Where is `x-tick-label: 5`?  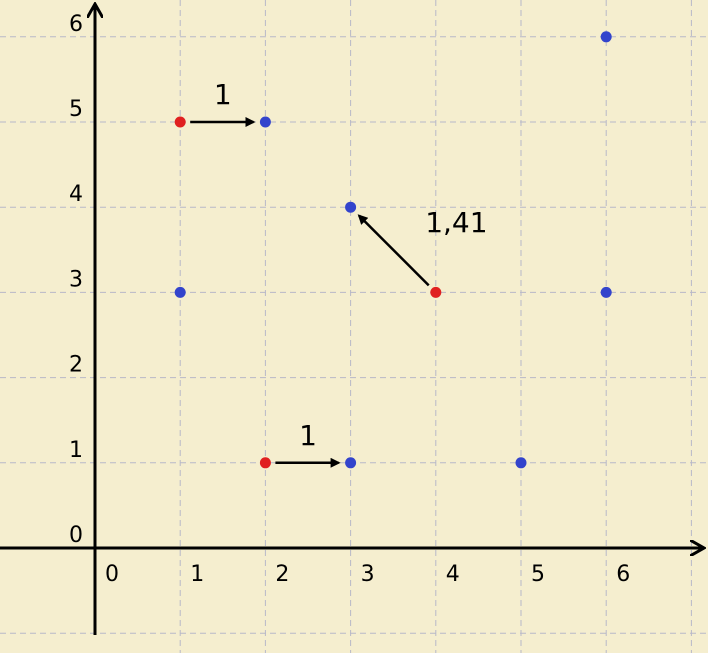
x-tick-label: 5 is located at coordinates (538, 574).